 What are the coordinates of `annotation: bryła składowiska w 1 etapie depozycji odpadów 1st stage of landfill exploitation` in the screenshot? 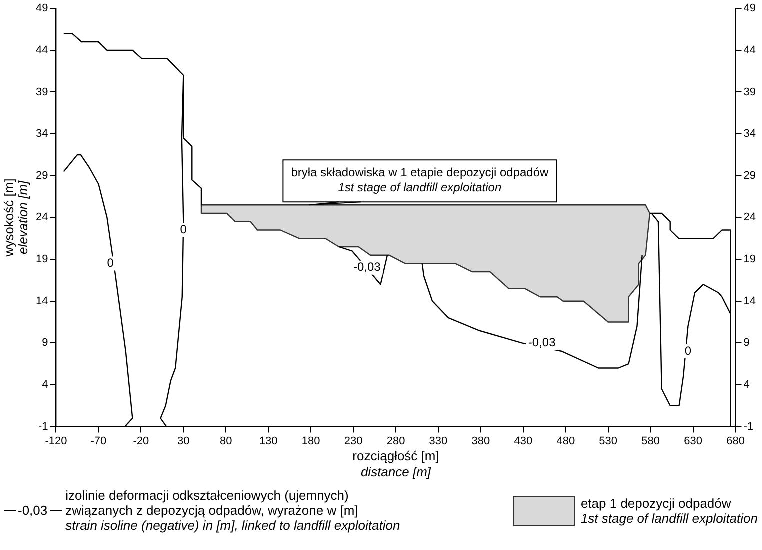 It's located at (420, 179).